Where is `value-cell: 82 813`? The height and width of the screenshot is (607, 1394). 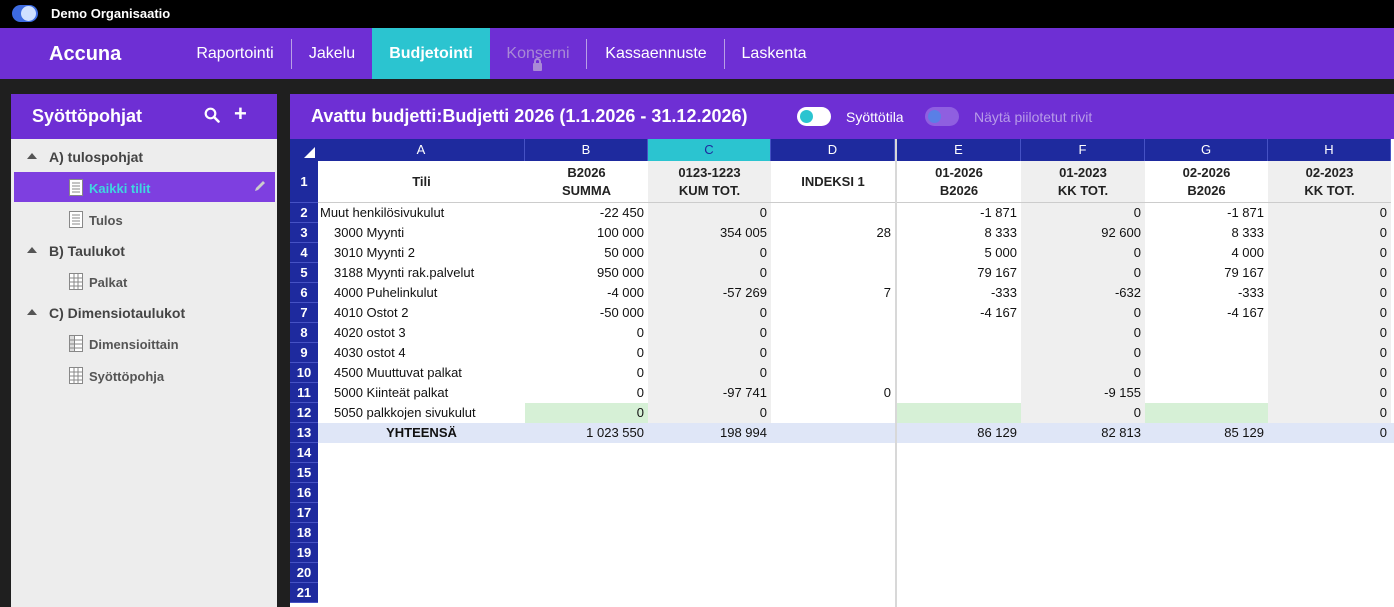 value-cell: 82 813 is located at coordinates (1121, 432).